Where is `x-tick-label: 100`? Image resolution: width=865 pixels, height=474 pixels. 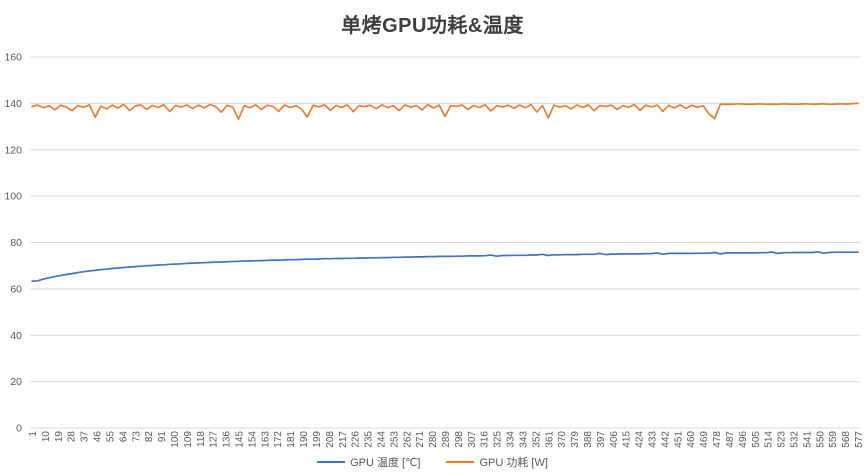
x-tick-label: 100 is located at coordinates (175, 439).